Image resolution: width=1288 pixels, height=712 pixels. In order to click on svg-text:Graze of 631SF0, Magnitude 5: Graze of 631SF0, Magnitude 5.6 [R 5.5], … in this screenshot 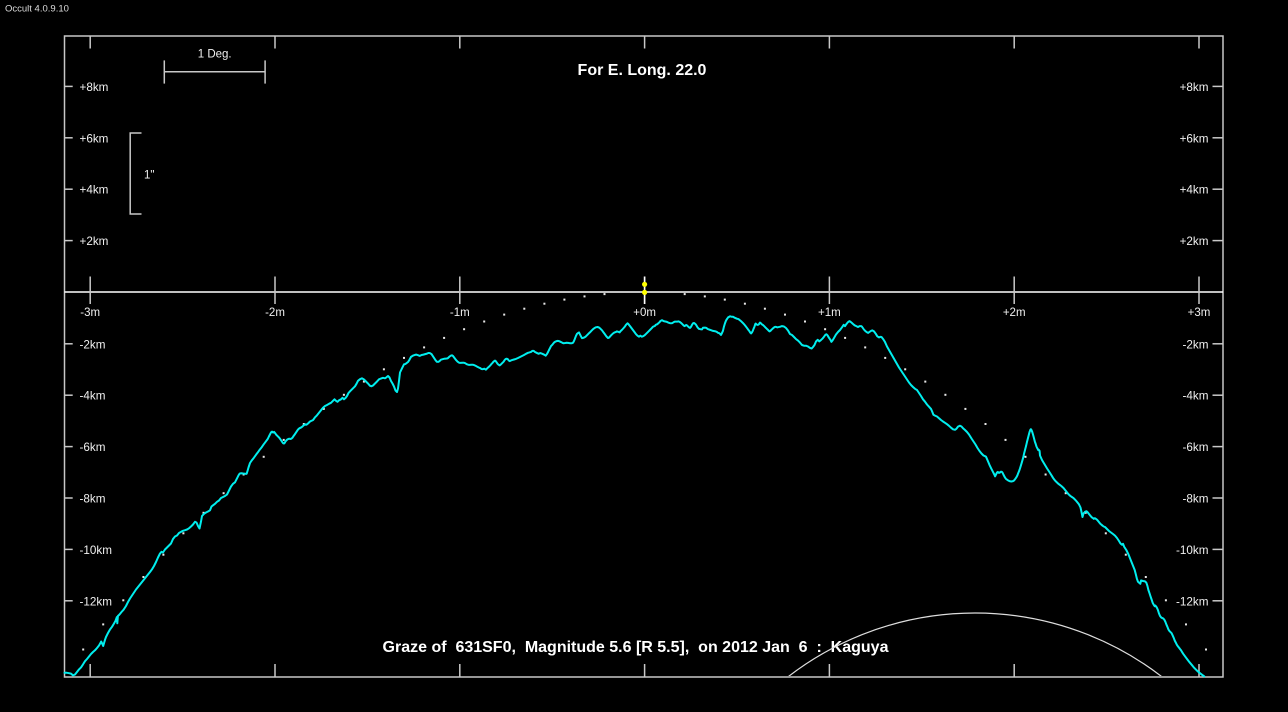, I will do `click(636, 647)`.